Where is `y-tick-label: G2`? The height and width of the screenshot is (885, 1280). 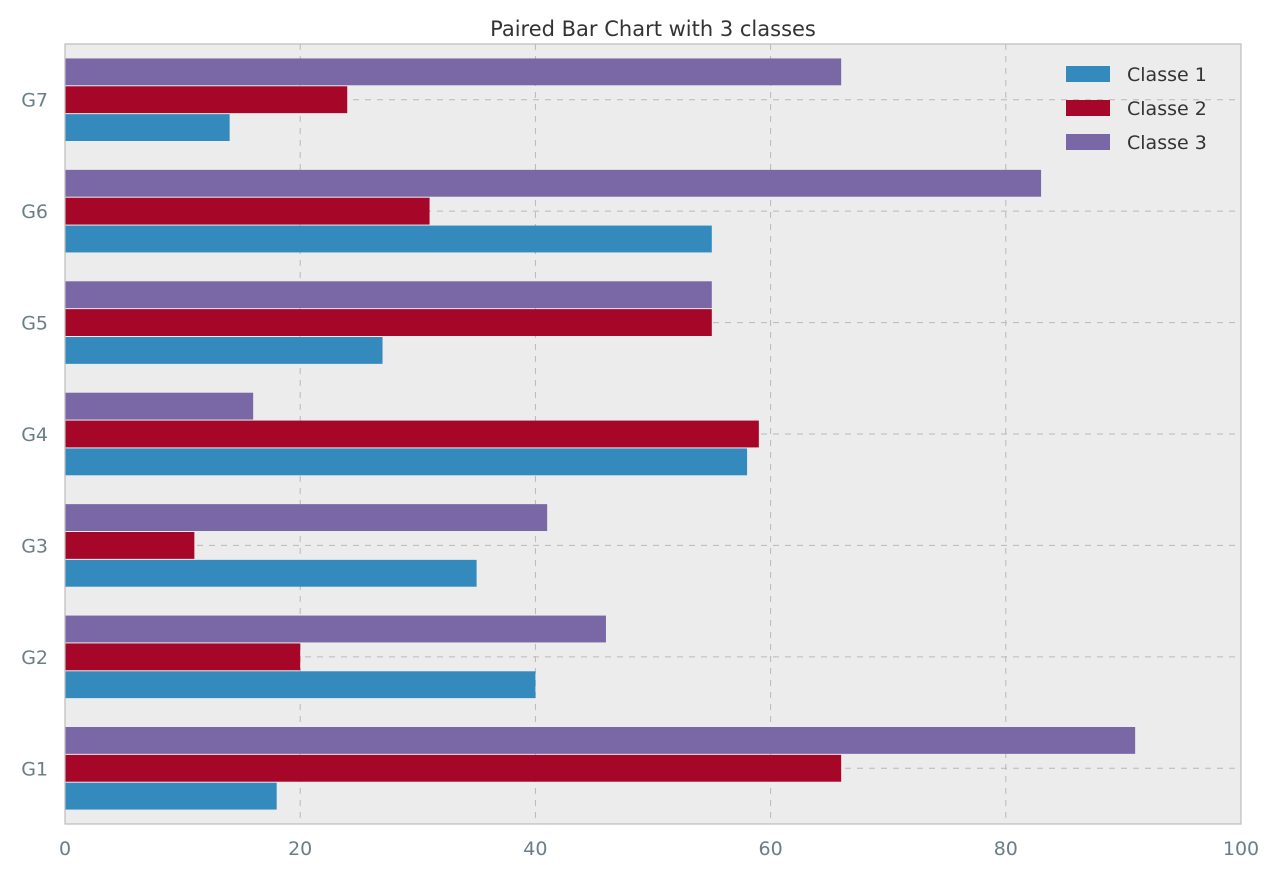 y-tick-label: G2 is located at coordinates (34, 658).